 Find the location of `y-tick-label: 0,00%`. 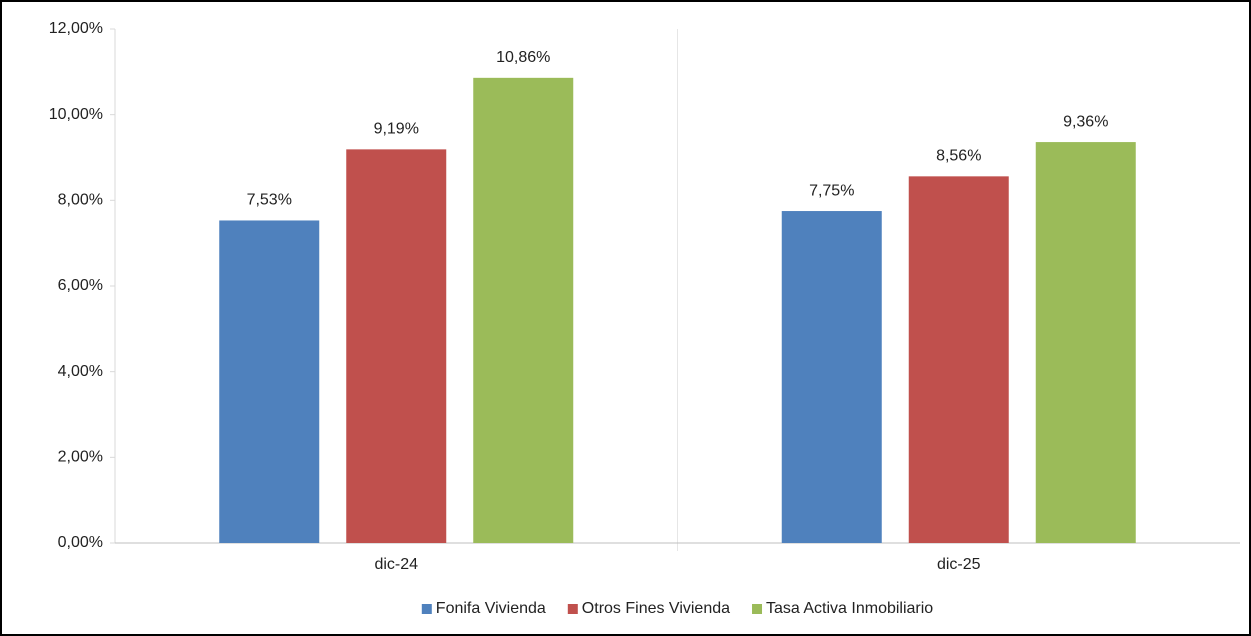

y-tick-label: 0,00% is located at coordinates (80, 542).